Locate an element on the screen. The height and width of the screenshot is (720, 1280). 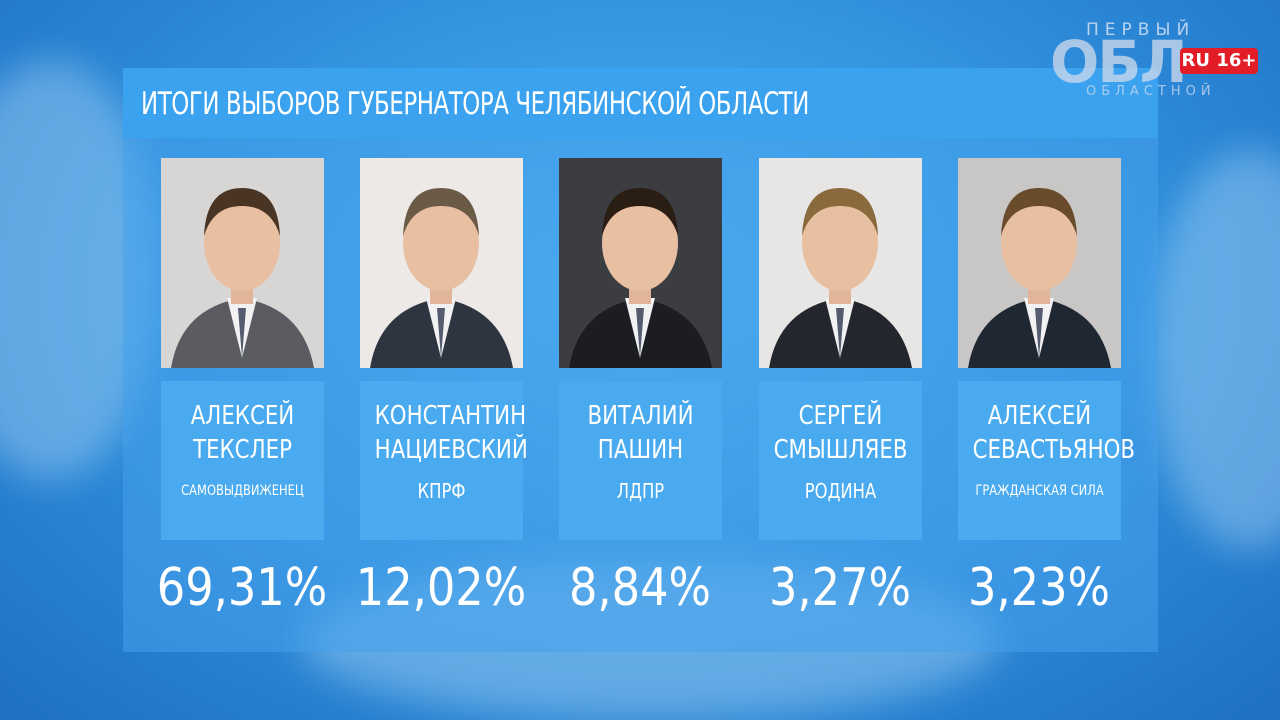
last-name: НАЦИЕВСКИЙ is located at coordinates (451, 450).